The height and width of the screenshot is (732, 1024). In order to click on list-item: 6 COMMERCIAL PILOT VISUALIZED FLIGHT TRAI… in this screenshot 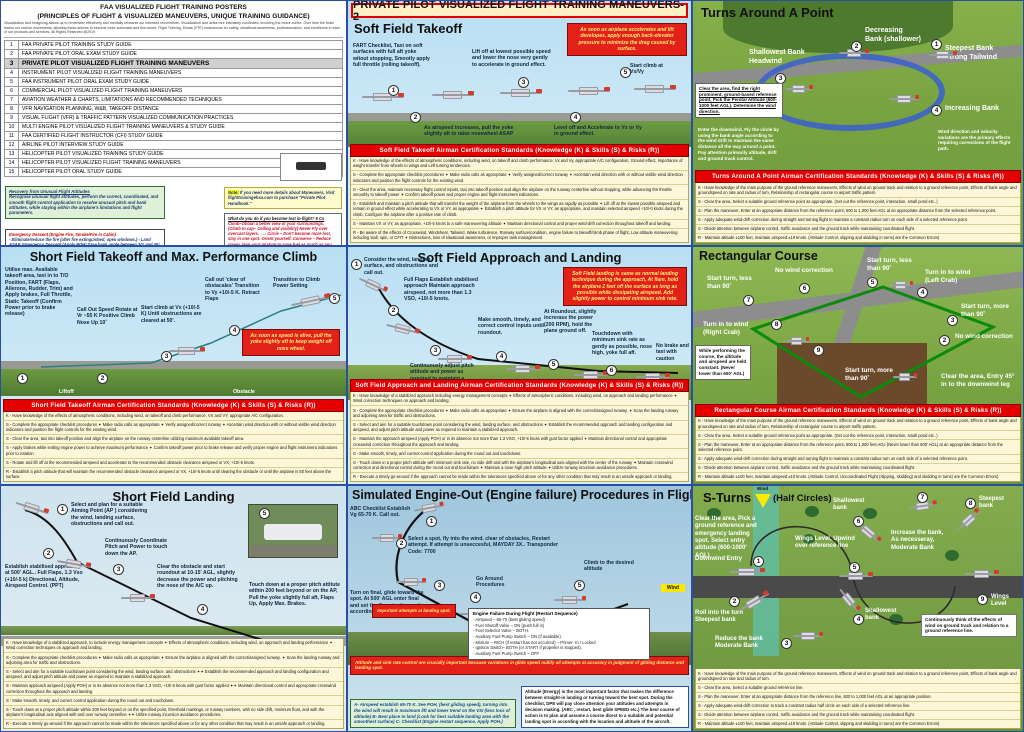, I will do `click(173, 91)`.